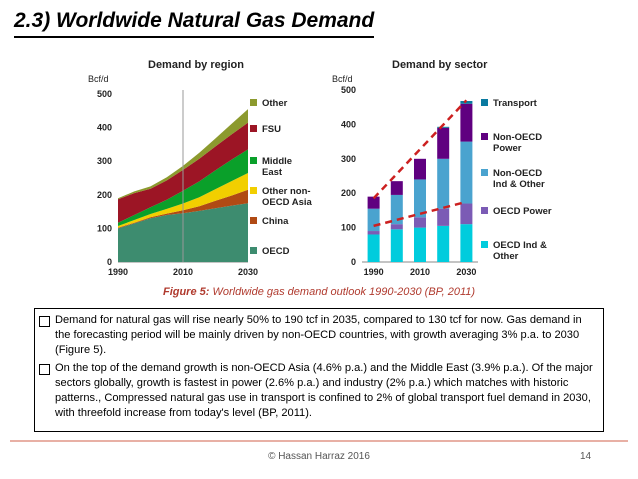 The height and width of the screenshot is (479, 638). Describe the element at coordinates (287, 197) in the screenshot. I see `legend-label-other-non-oecd-asia: Other non-OECD Asia` at that location.